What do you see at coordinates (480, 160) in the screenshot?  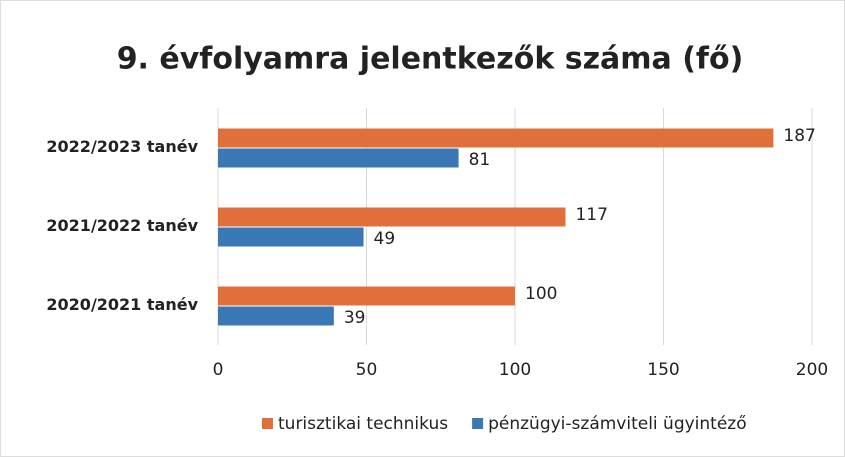 I see `data-label: 81` at bounding box center [480, 160].